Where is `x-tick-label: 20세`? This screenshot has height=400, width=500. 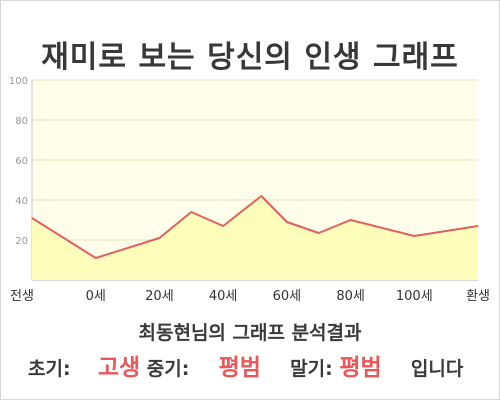 x-tick-label: 20세 is located at coordinates (159, 296).